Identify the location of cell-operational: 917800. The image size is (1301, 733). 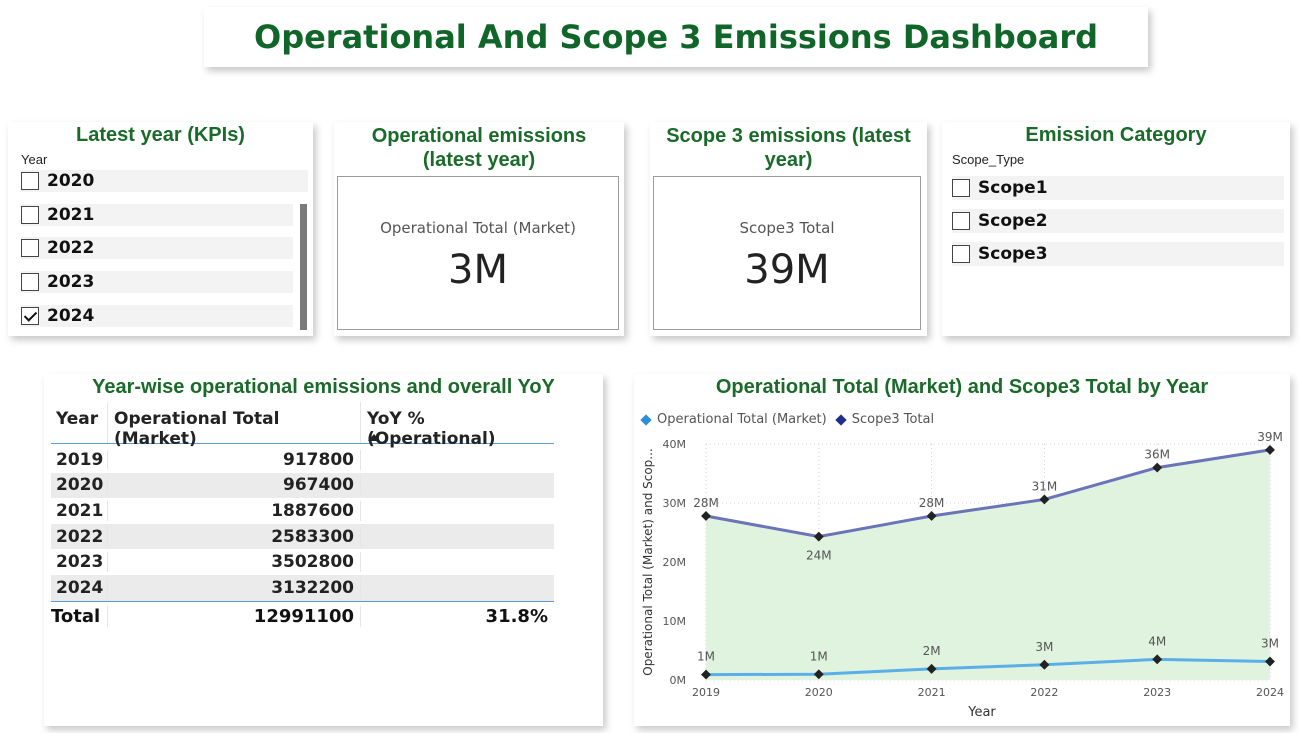
(234, 459).